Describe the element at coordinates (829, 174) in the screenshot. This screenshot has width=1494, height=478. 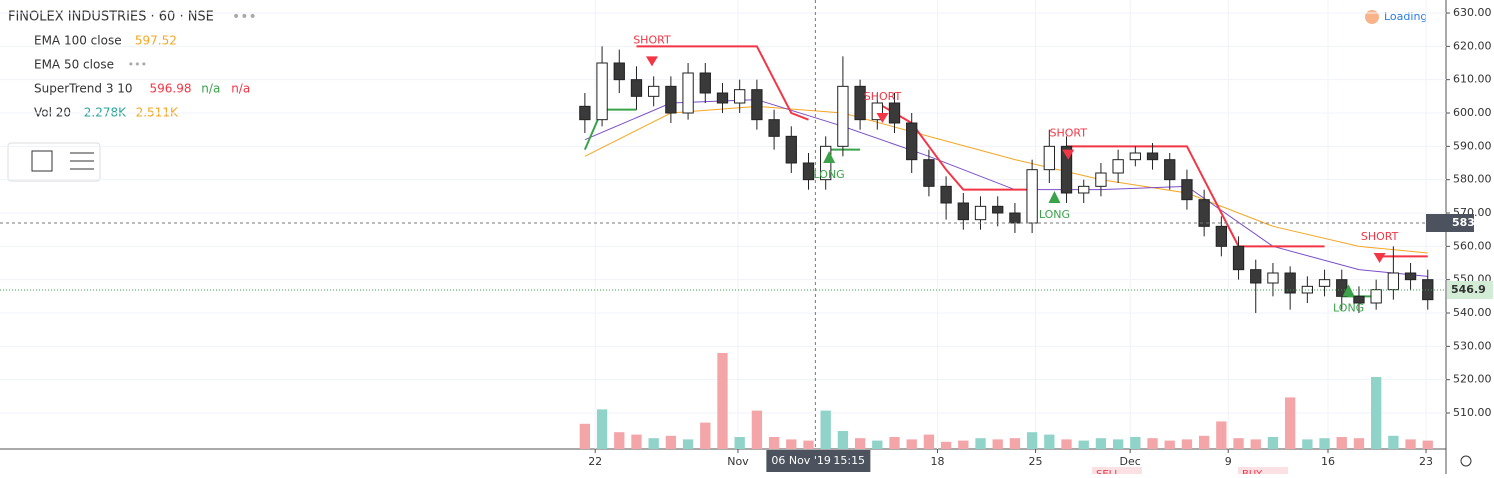
I see `signal-label: LONG` at that location.